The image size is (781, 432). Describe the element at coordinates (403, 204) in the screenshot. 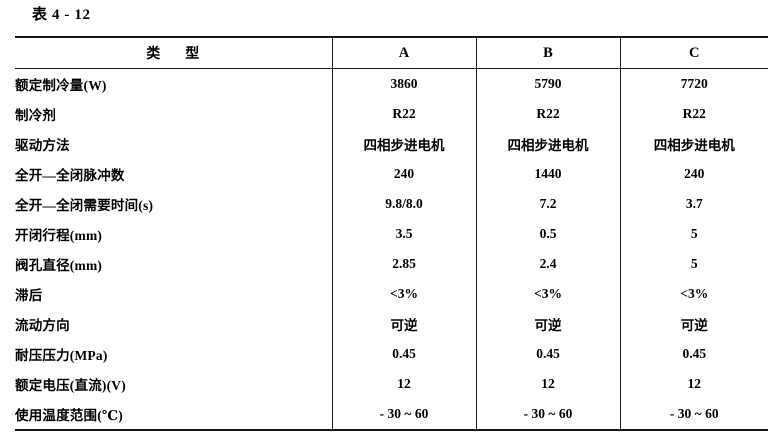

I see `cell-a: 9.8/8.0` at that location.